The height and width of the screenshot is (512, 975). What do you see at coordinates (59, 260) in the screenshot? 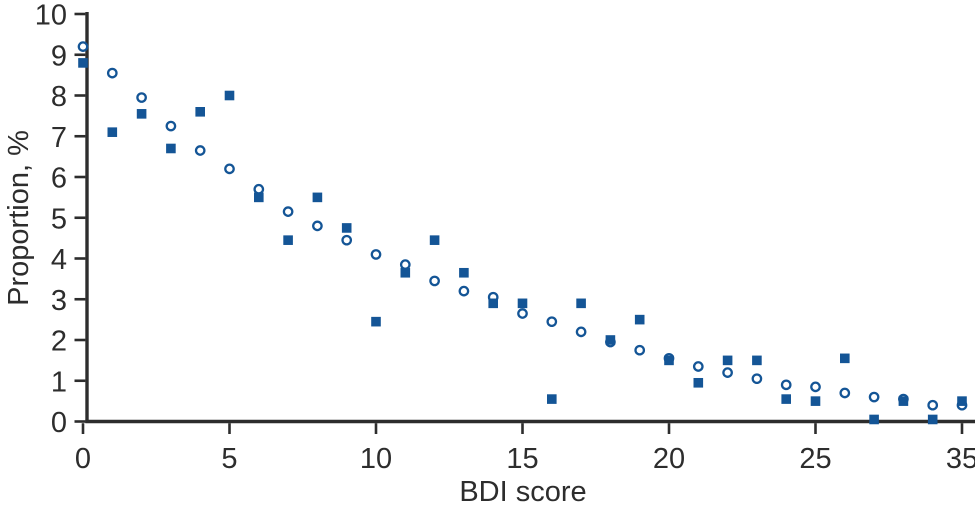
I see `y-tick-label: 4` at bounding box center [59, 260].